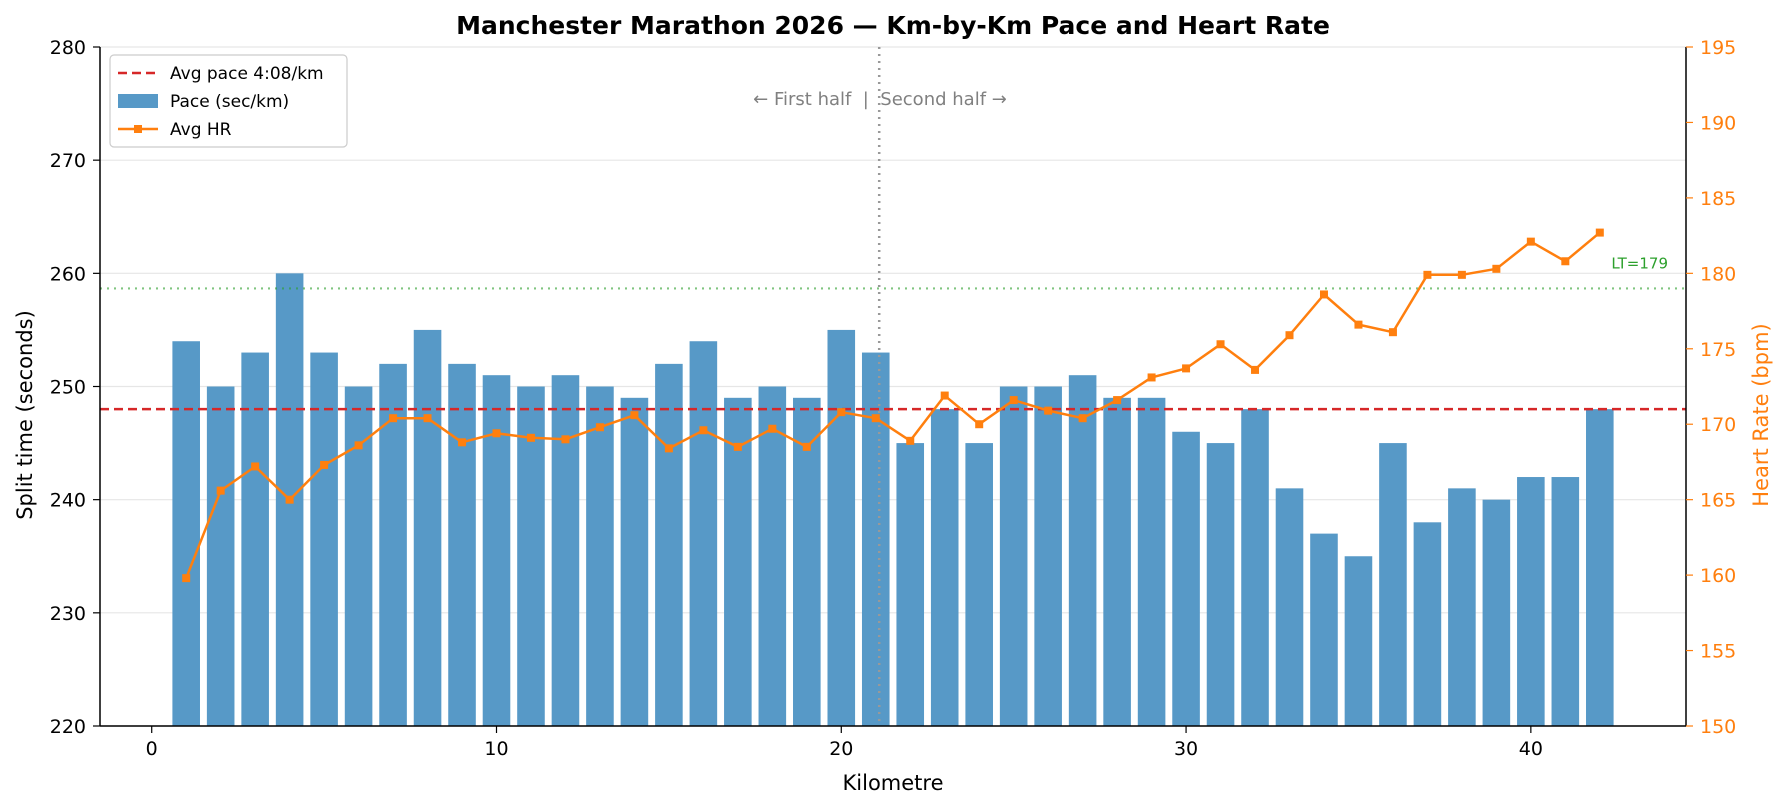  What do you see at coordinates (138, 101) in the screenshot?
I see `legend-pace-swatch` at bounding box center [138, 101].